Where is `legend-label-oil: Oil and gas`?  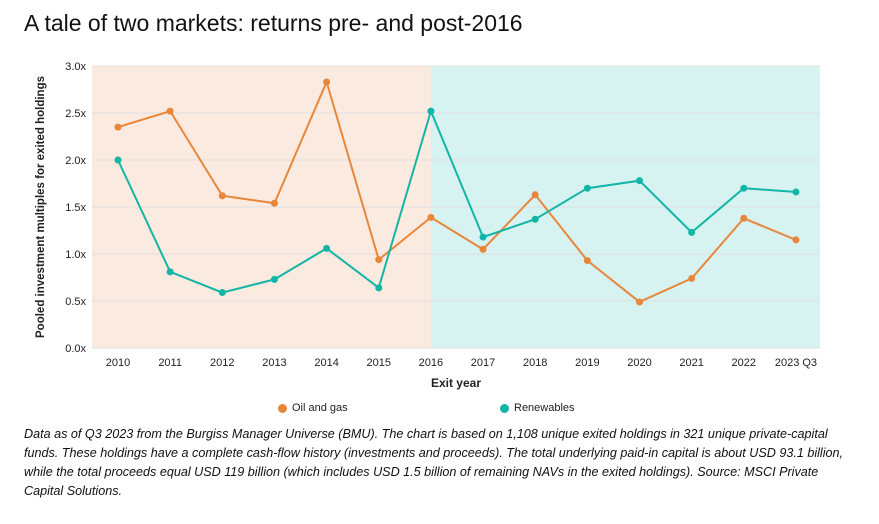 legend-label-oil: Oil and gas is located at coordinates (320, 408).